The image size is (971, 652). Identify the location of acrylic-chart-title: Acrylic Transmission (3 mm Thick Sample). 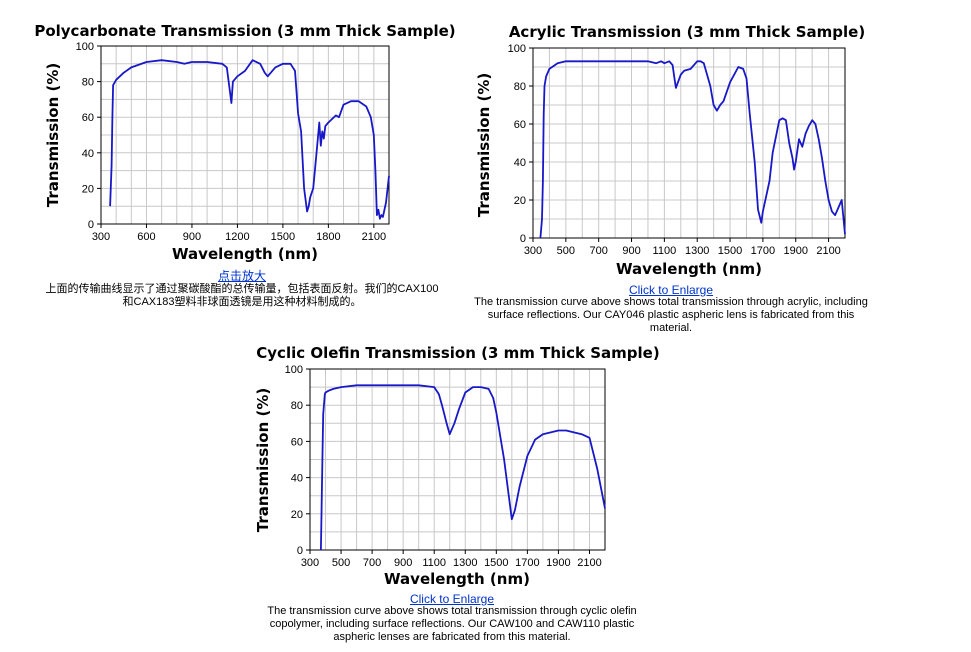
(687, 32).